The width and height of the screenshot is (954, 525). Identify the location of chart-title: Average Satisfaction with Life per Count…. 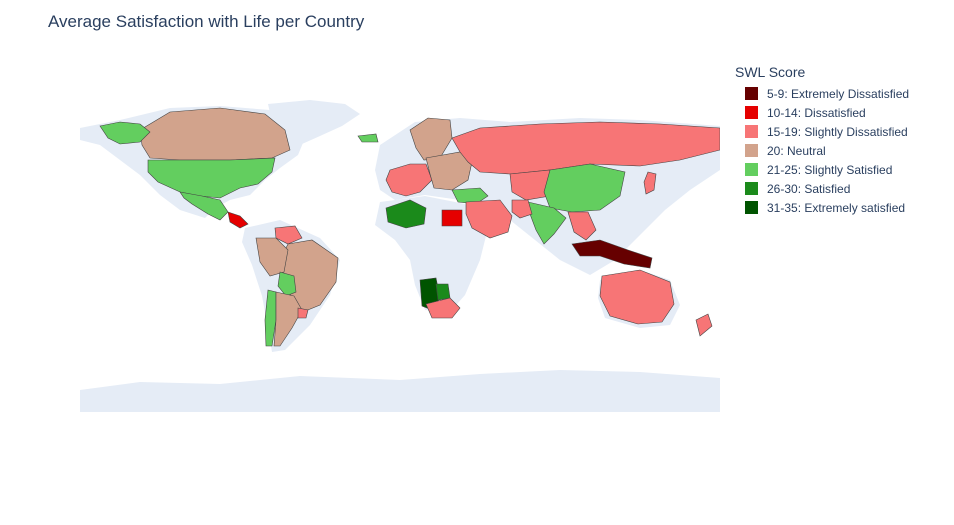
(206, 21).